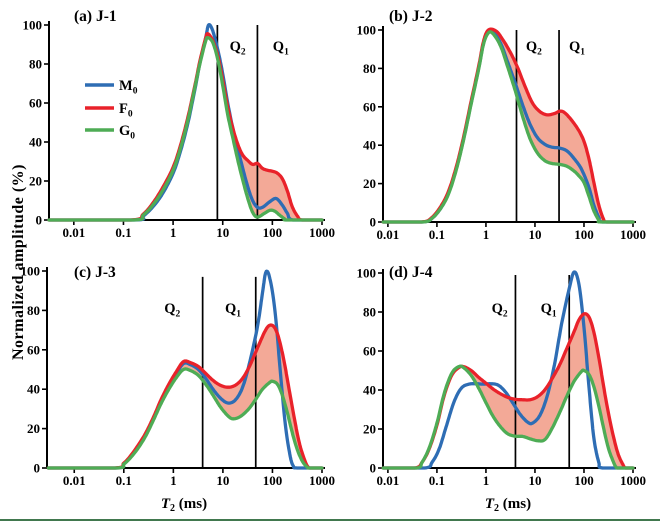  Describe the element at coordinates (411, 272) in the screenshot. I see `panel-title-d: (d) J-4` at that location.